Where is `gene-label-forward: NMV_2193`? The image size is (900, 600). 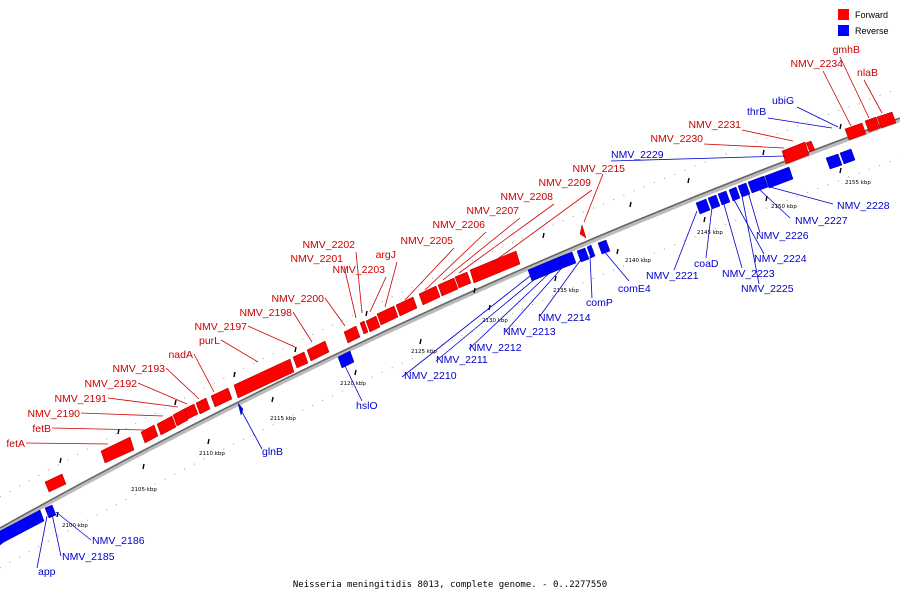 gene-label-forward: NMV_2193 is located at coordinates (138, 369).